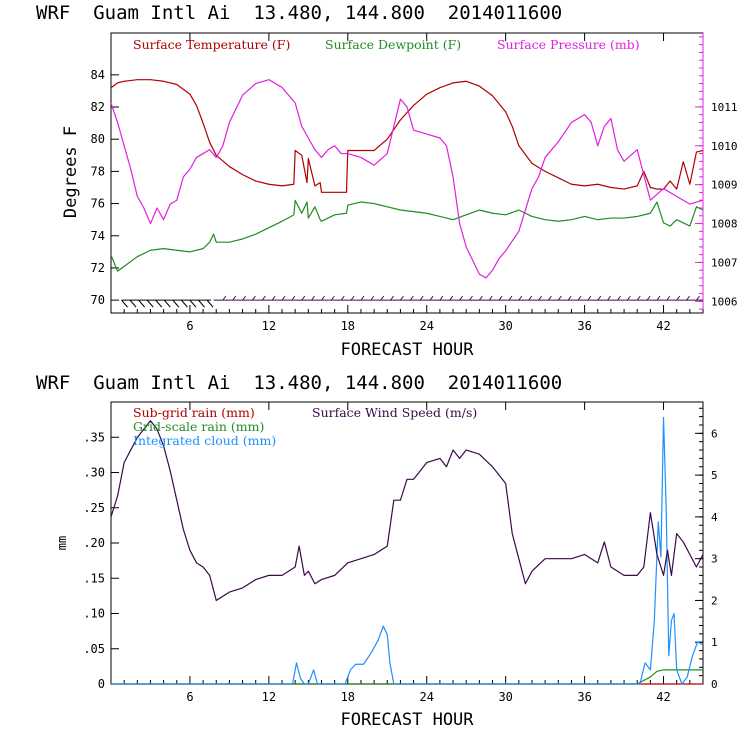 This screenshot has width=740, height=740. What do you see at coordinates (189, 697) in the screenshot?
I see `x-tick-label: 6` at bounding box center [189, 697].